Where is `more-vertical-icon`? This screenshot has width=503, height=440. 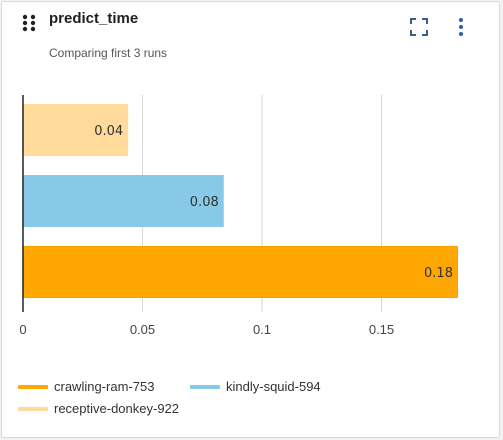
more-vertical-icon is located at coordinates (461, 27).